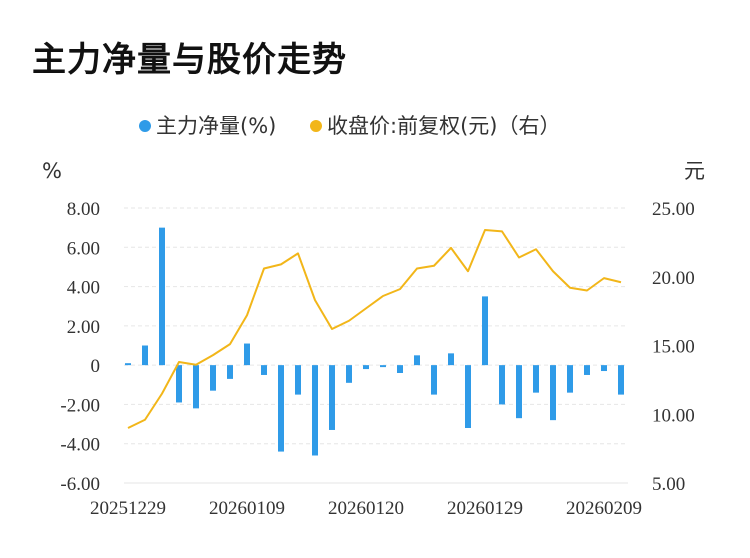  Describe the element at coordinates (83, 209) in the screenshot. I see `left-tick-label: 8.00` at that location.